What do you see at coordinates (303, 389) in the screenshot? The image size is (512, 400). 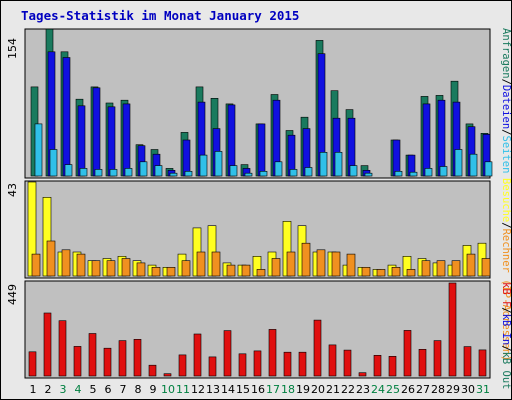 I see `day-tick-label: 19` at bounding box center [303, 389].